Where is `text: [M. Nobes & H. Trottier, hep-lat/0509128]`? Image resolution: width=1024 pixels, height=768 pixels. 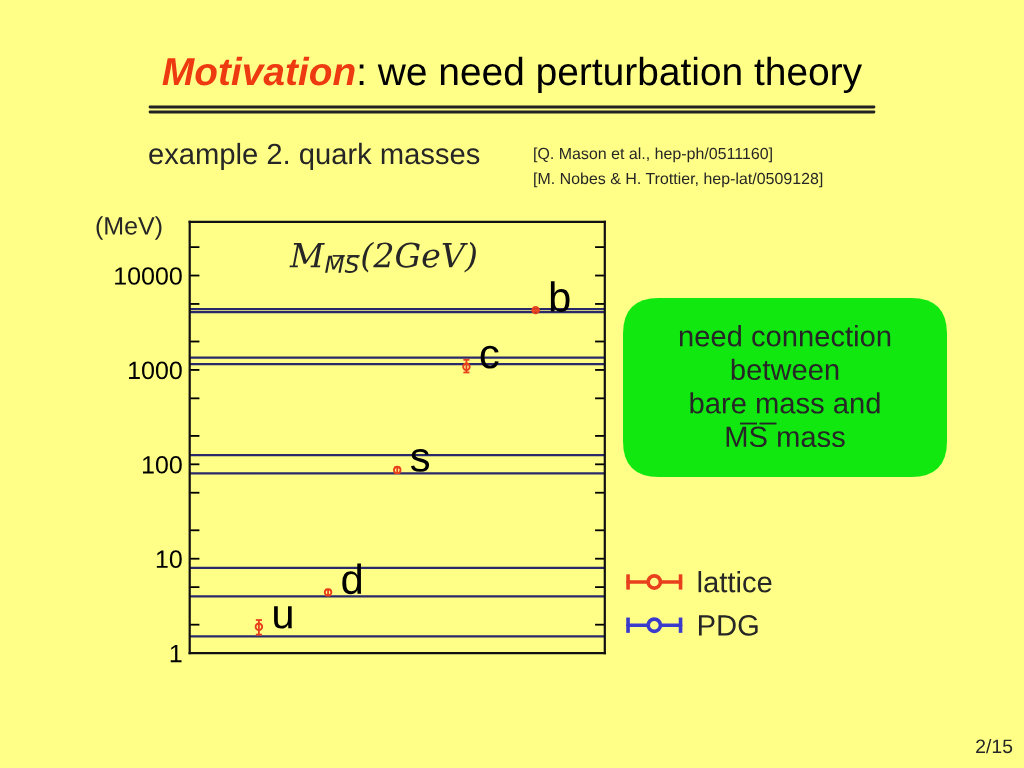 text: [M. Nobes & H. Trottier, hep-lat/0509128] is located at coordinates (678, 180).